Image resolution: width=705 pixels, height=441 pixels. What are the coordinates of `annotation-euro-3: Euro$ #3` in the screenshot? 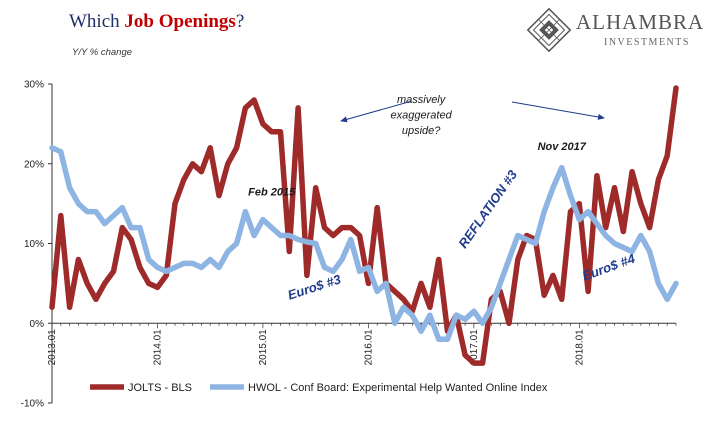 It's located at (315, 286).